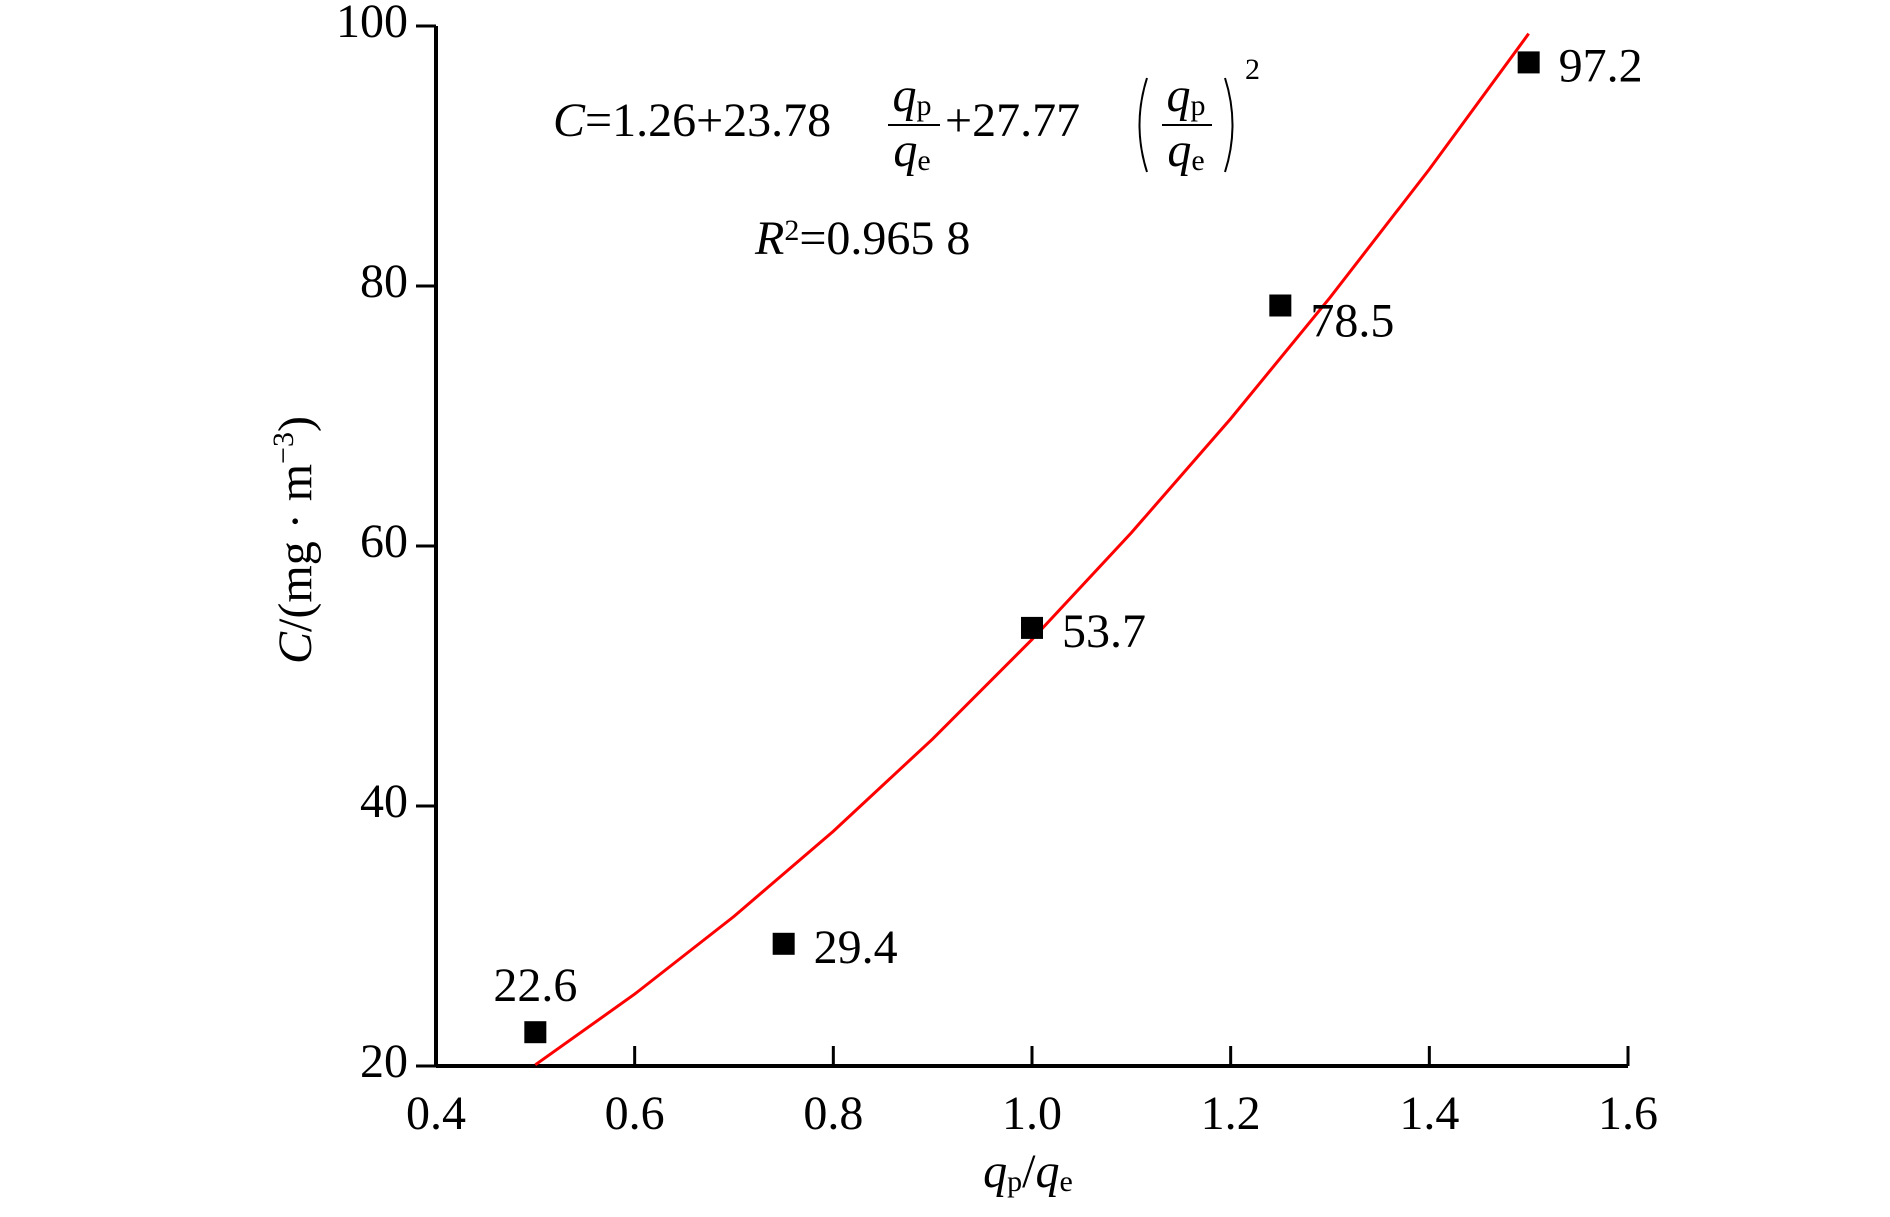  I want to click on data-label: 53.7, so click(1104, 631).